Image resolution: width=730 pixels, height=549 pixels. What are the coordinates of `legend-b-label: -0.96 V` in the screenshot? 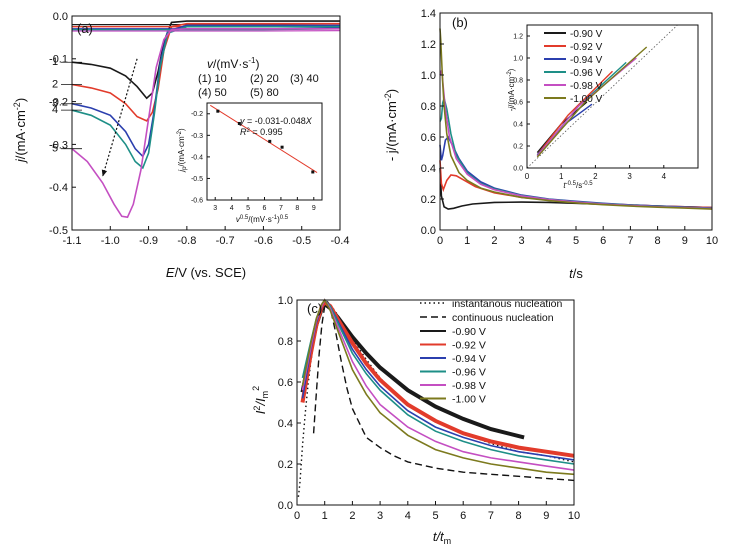 It's located at (586, 73).